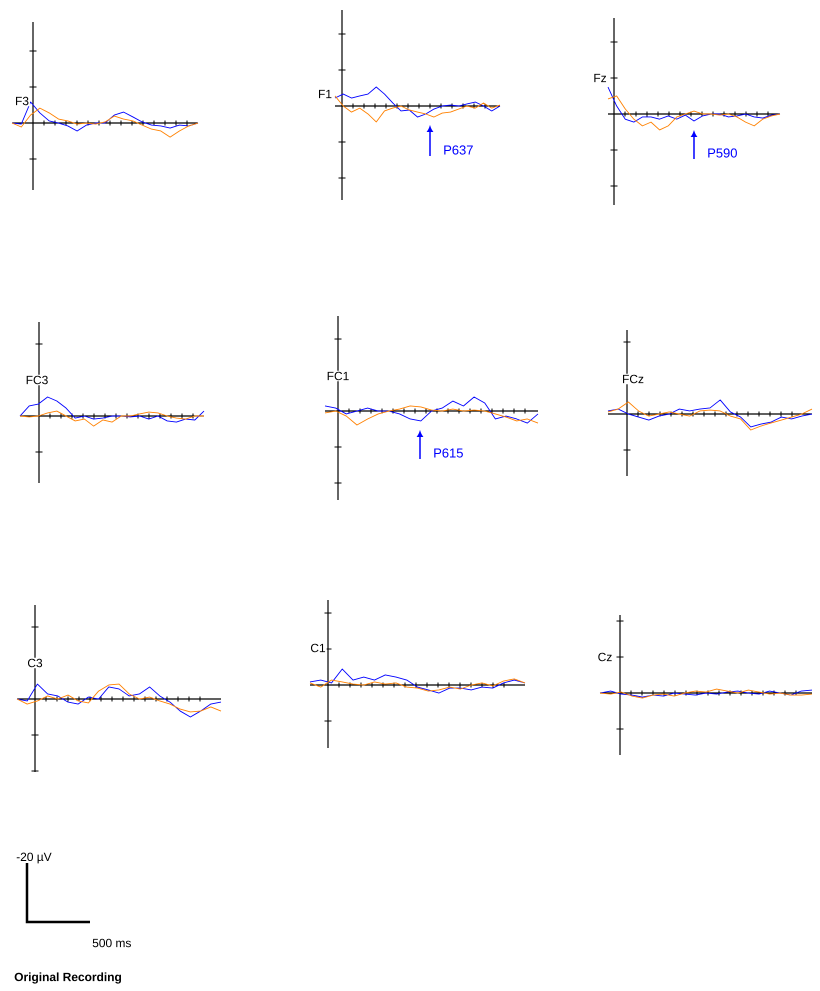 This screenshot has width=820, height=991. I want to click on text: Original Recording, so click(67, 978).